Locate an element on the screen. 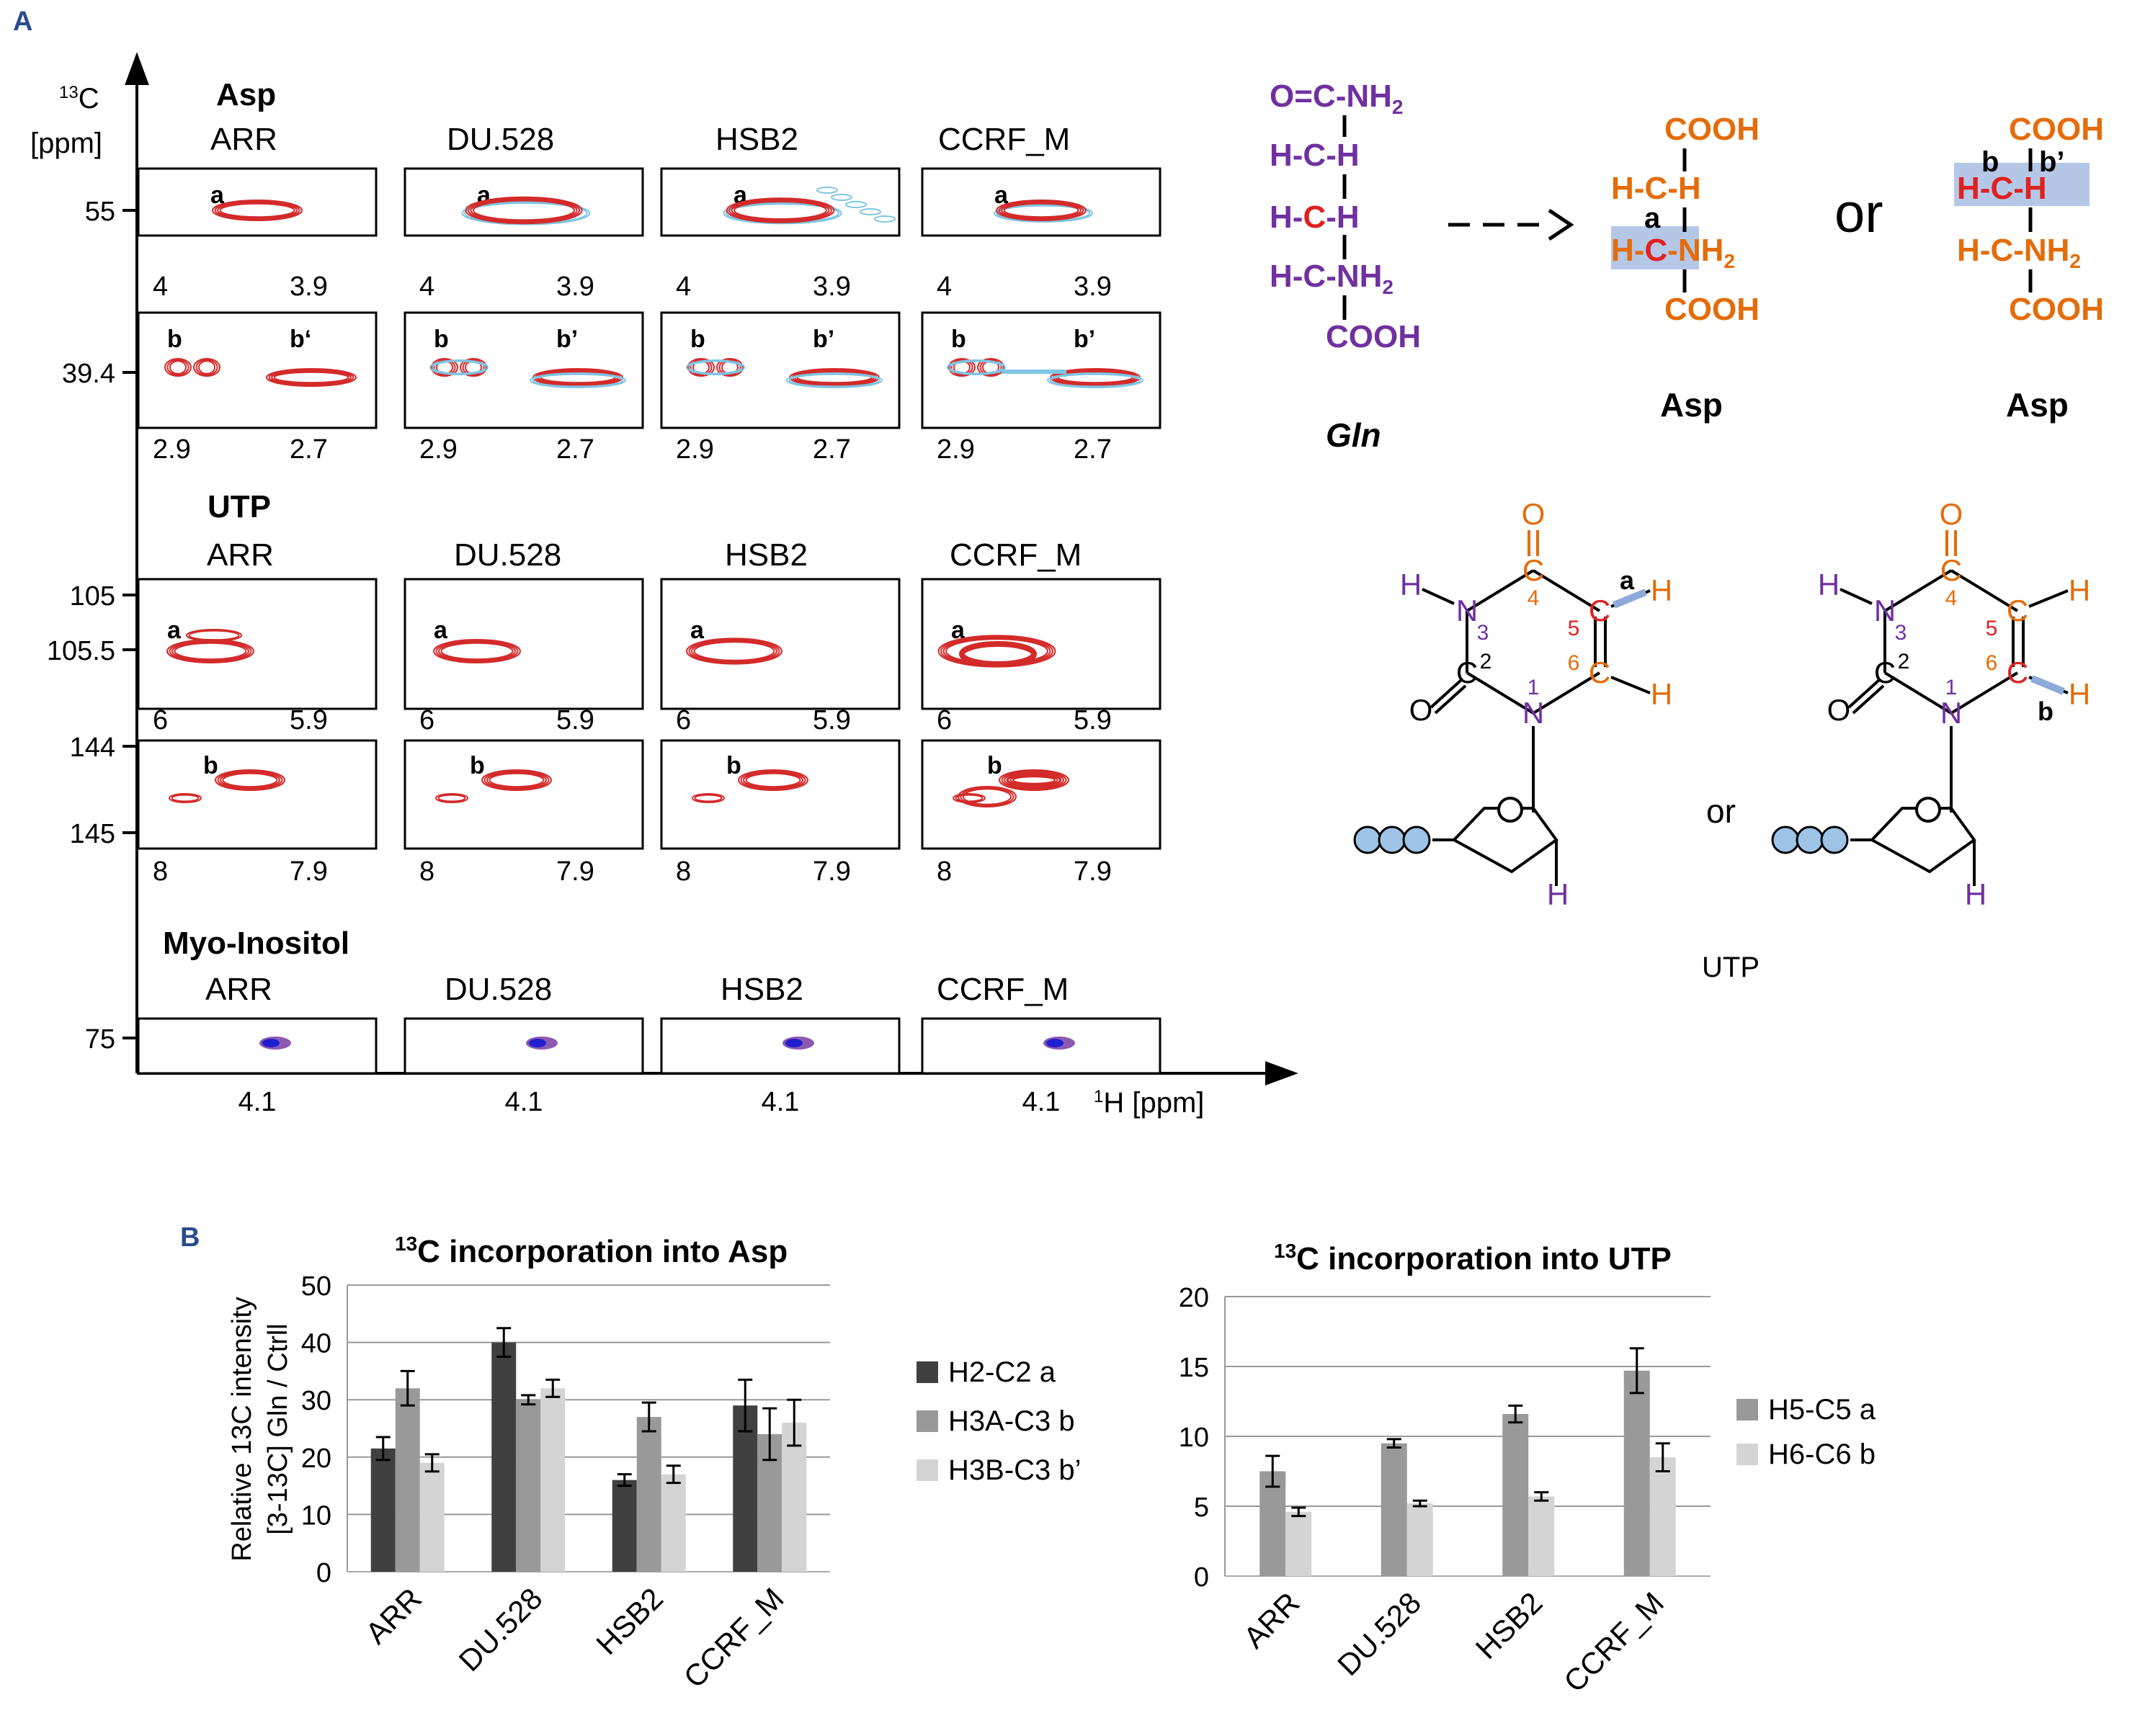  or-label-1: or is located at coordinates (1859, 214).